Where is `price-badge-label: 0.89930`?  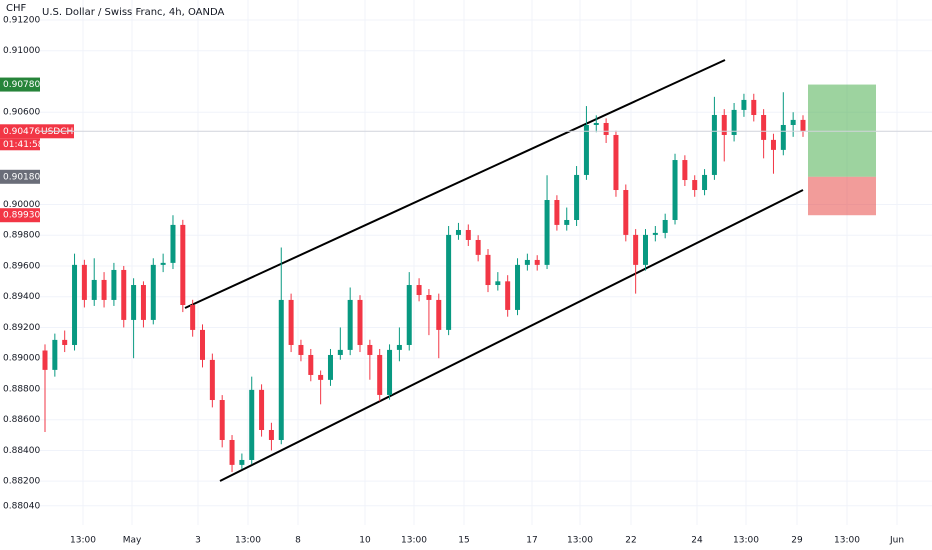 price-badge-label: 0.89930 is located at coordinates (21, 216).